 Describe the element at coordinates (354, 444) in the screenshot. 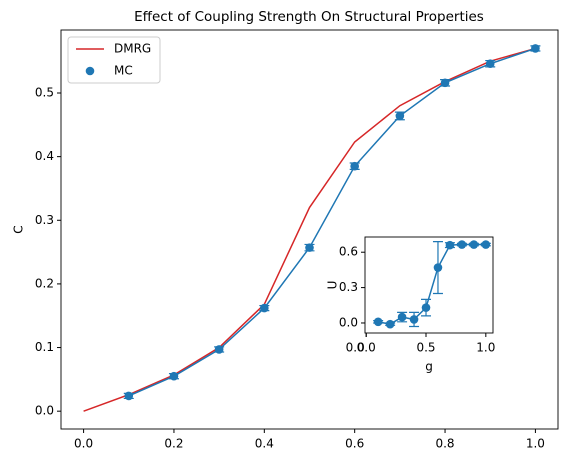

I see `x-tick-label: 0.6` at that location.